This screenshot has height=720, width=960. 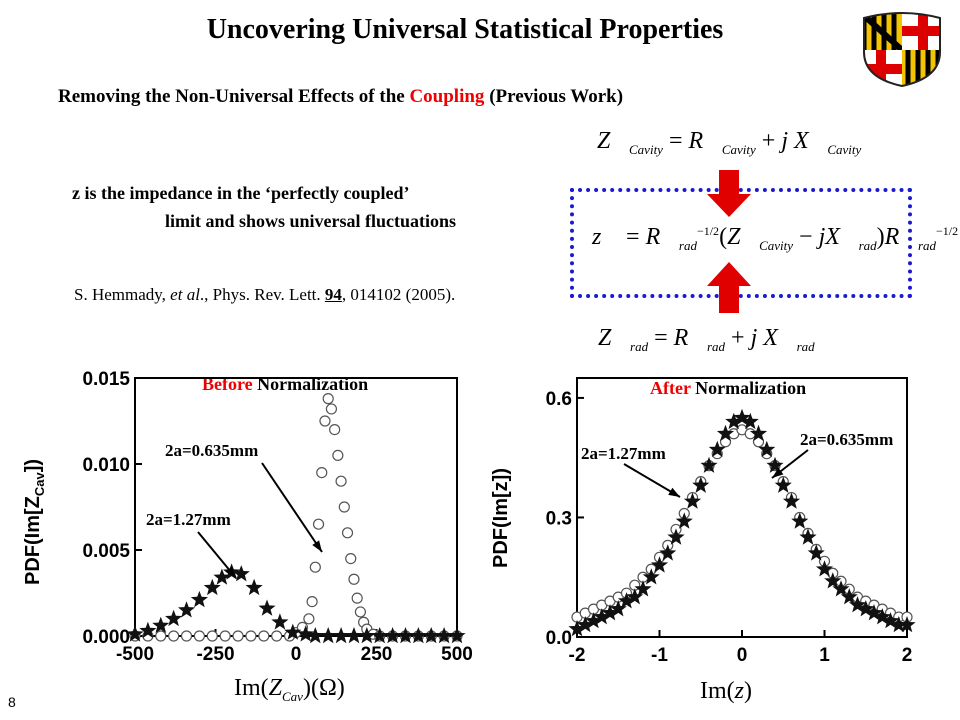 What do you see at coordinates (296, 507) in the screenshot?
I see `plot-frame` at bounding box center [296, 507].